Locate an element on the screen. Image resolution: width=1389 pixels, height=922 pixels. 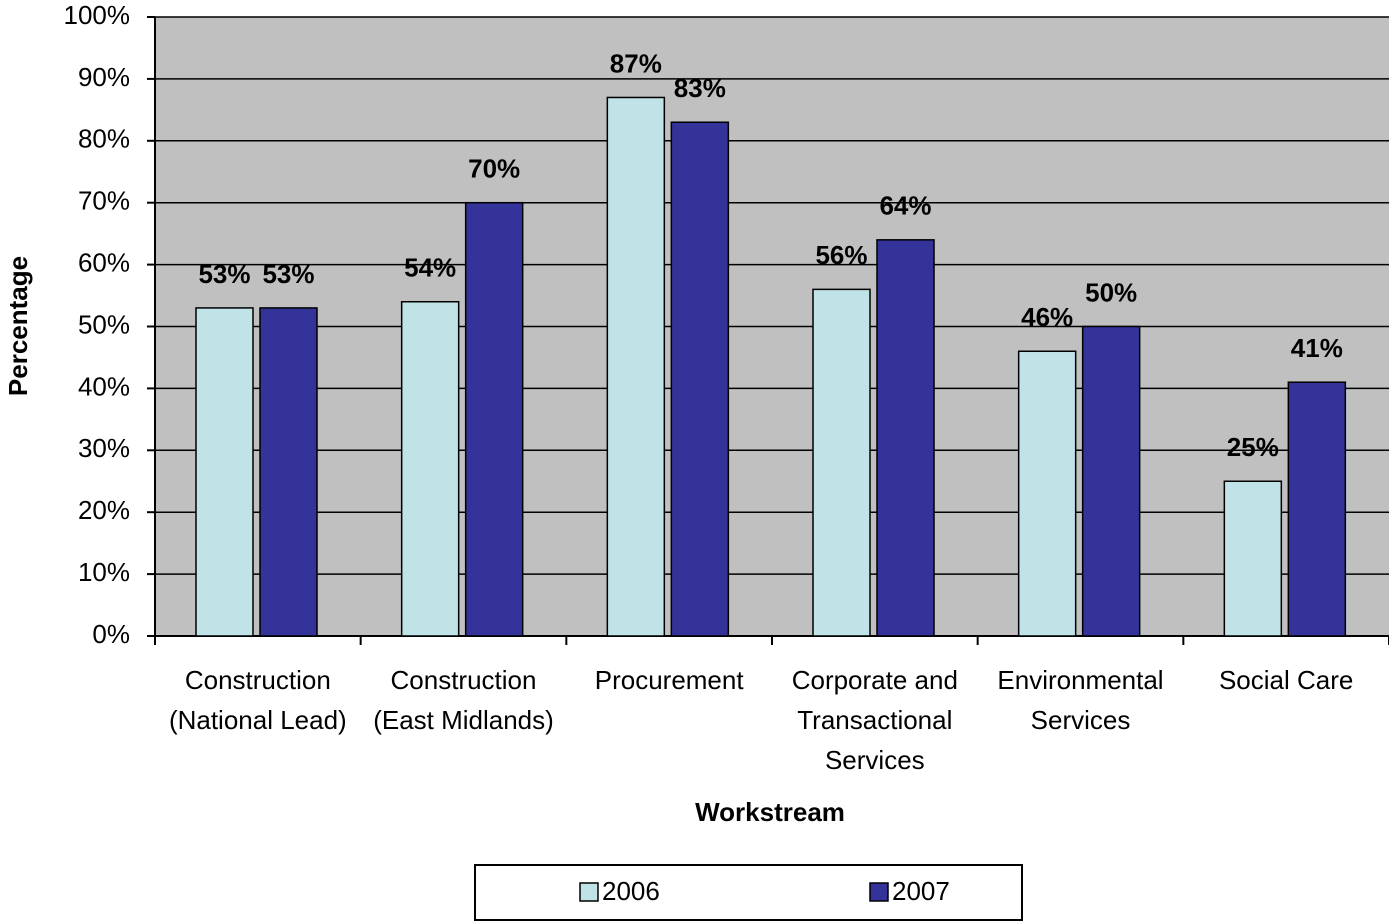
data-label: 25% is located at coordinates (1253, 447).